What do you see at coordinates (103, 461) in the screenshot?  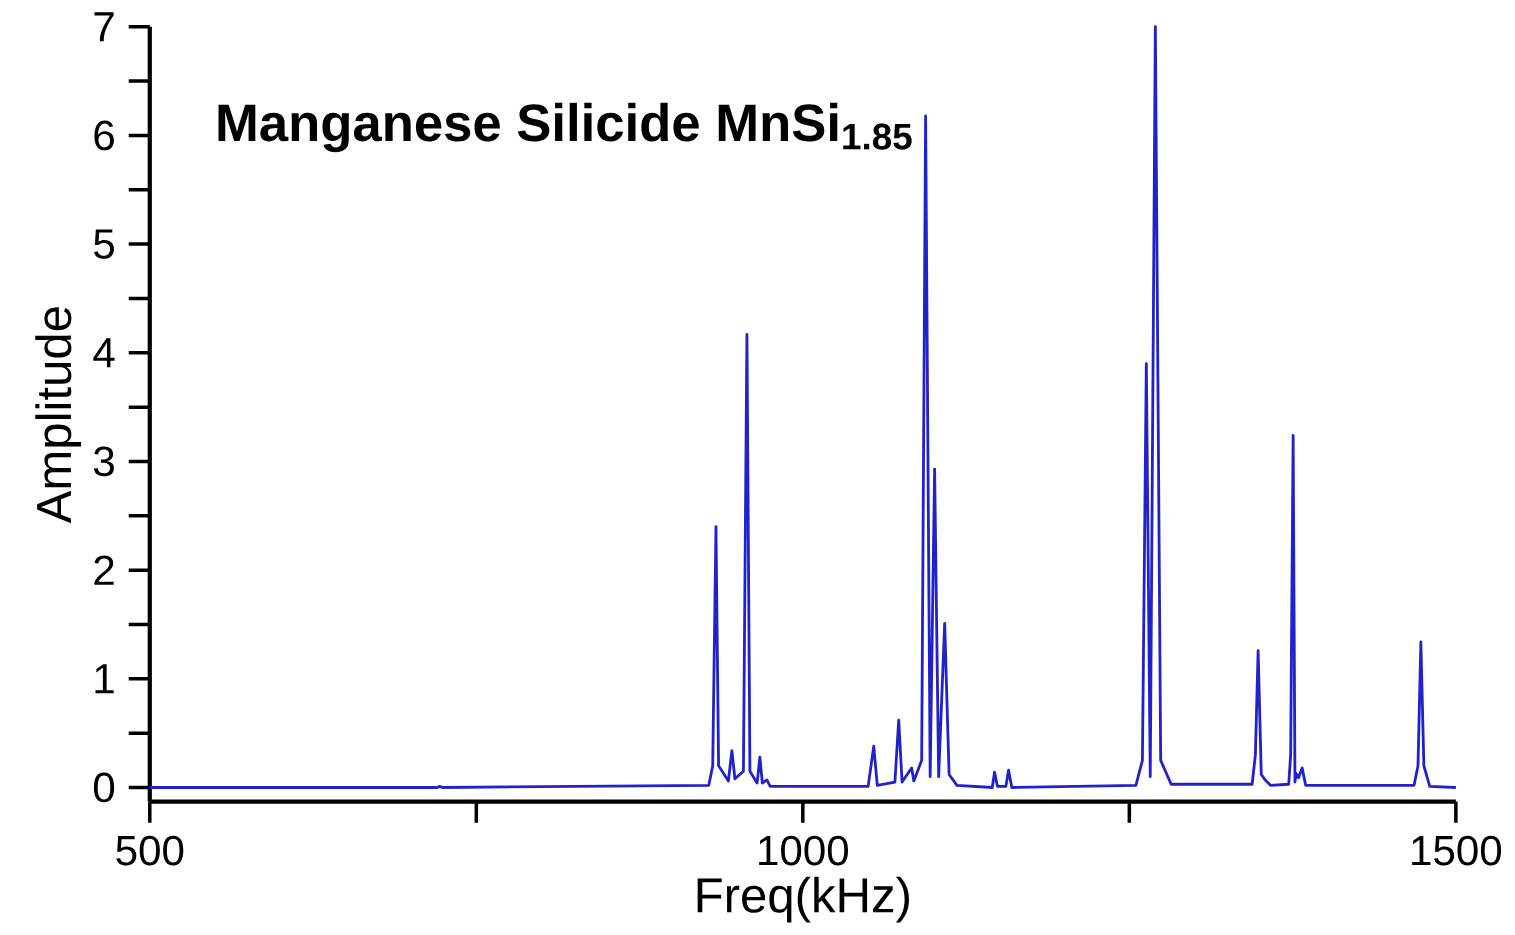 I see `y-tick-label: 3` at bounding box center [103, 461].